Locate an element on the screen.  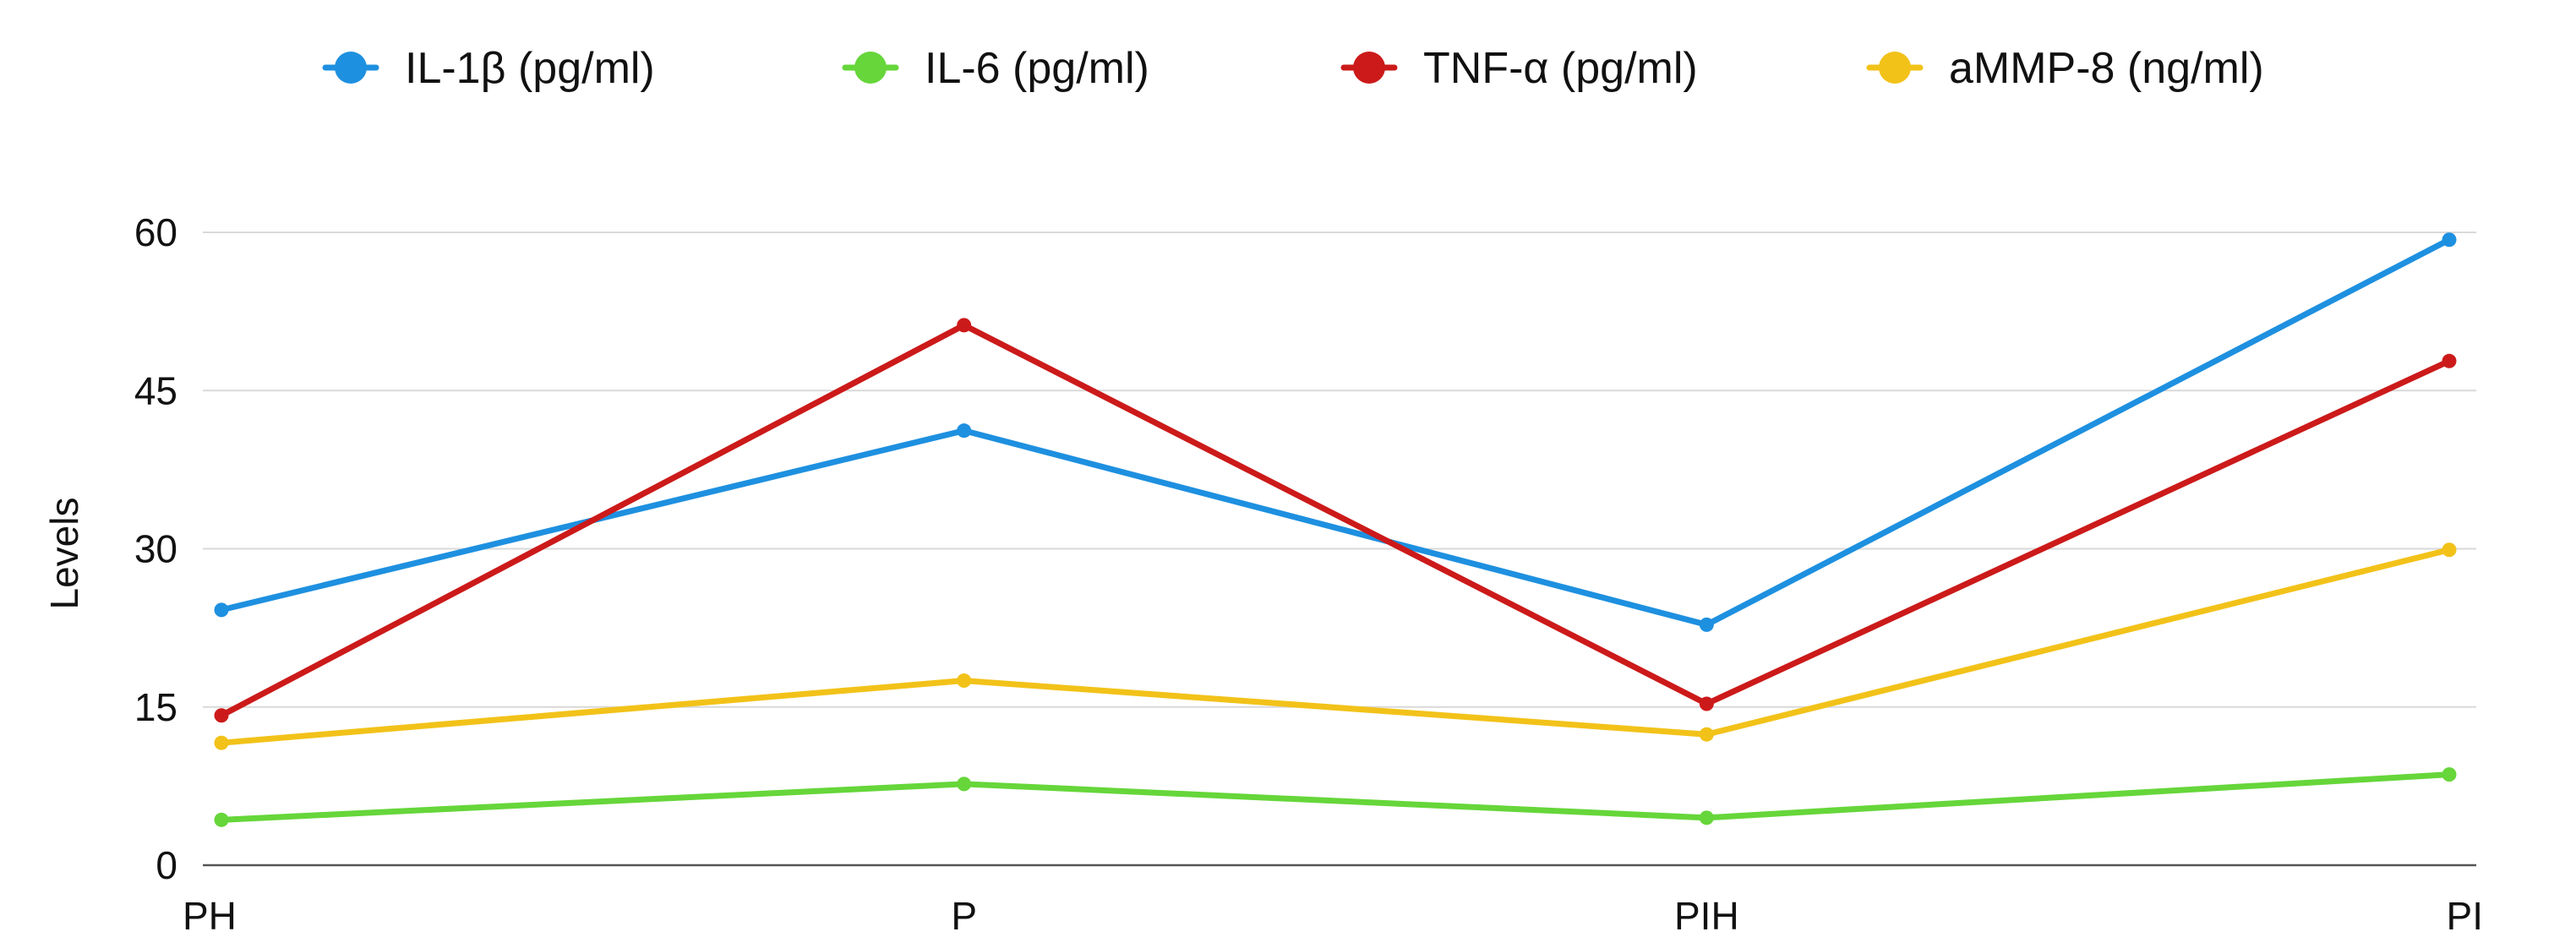
data-point-tnf-pg-ml-p is located at coordinates (964, 325).